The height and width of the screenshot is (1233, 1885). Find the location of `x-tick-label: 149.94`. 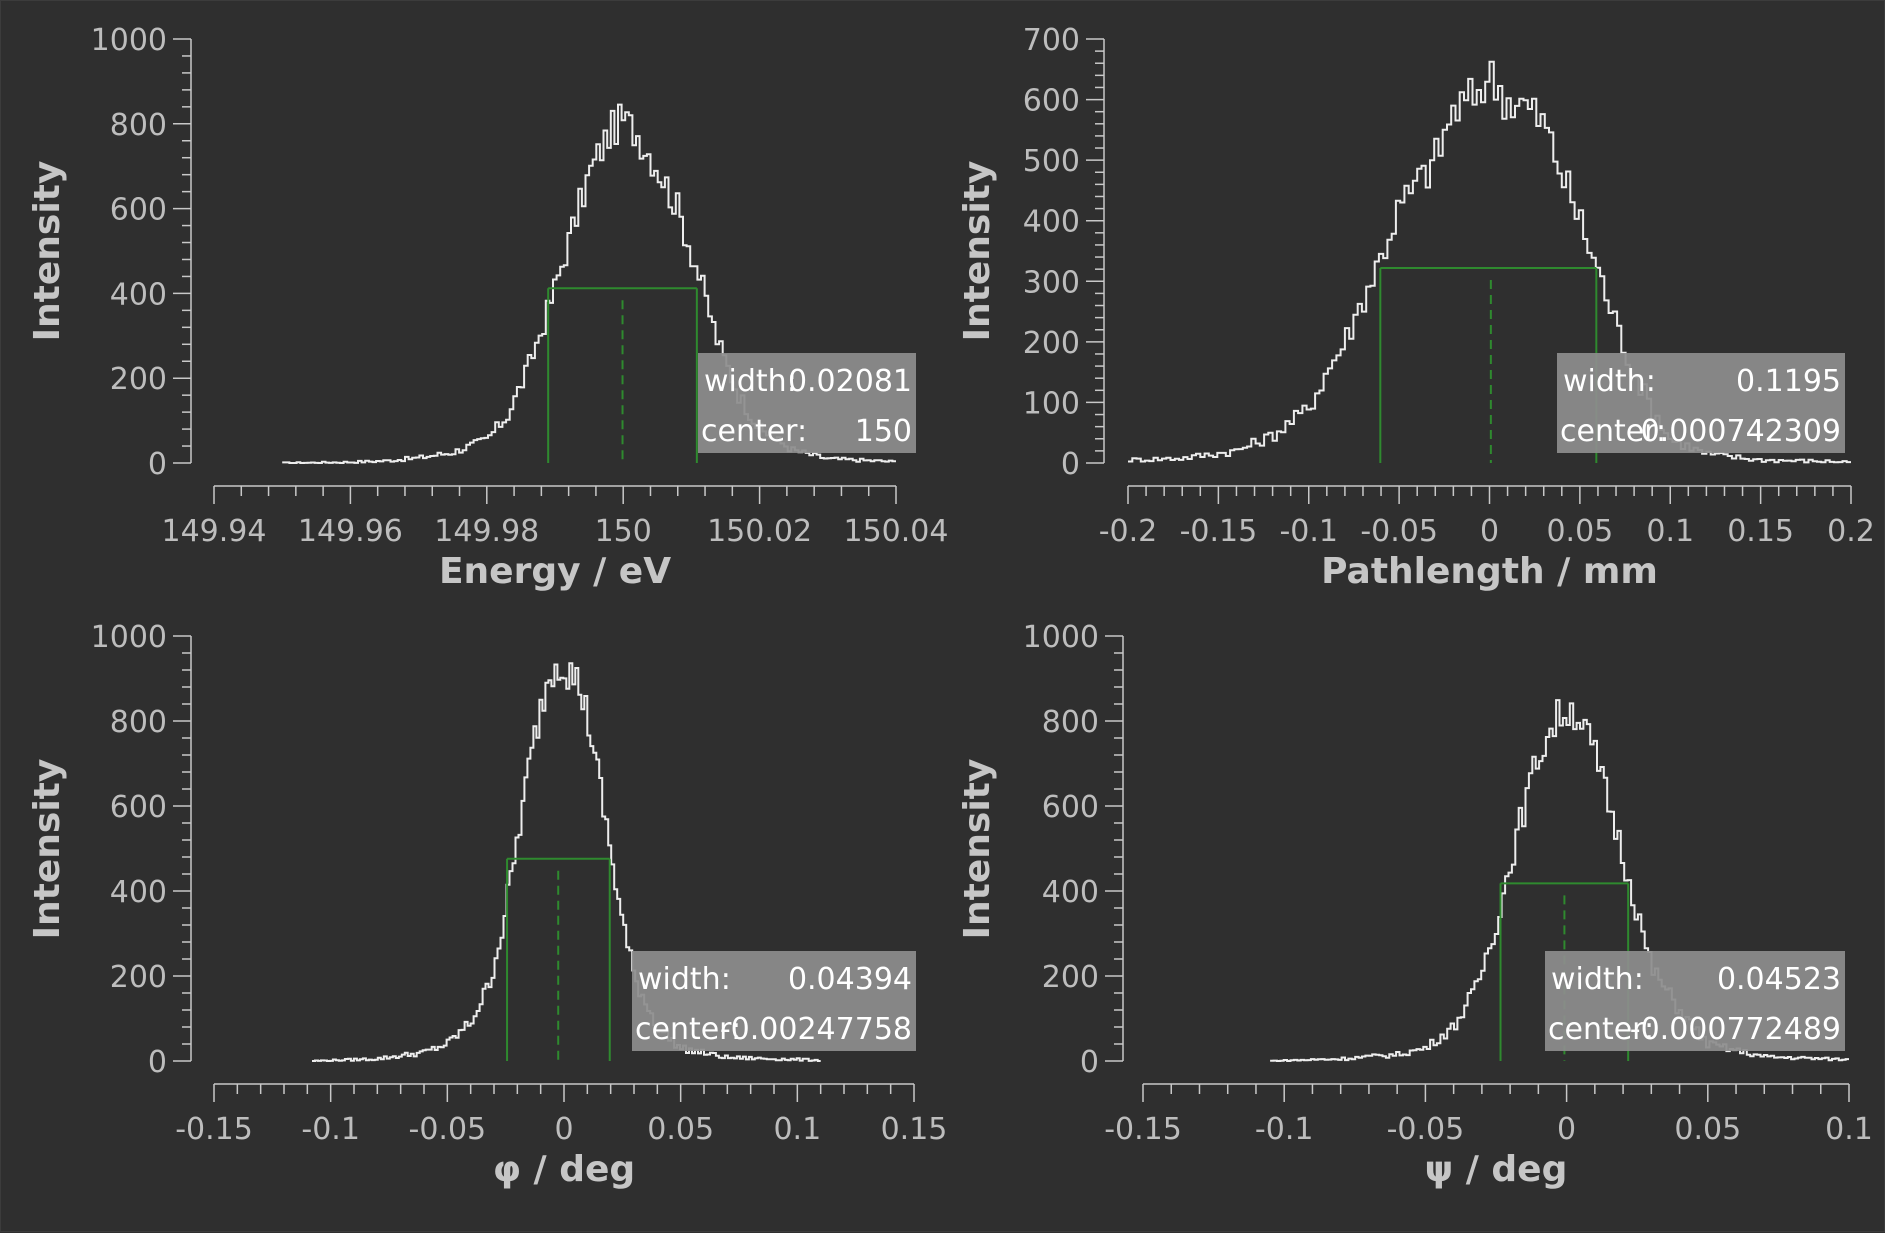

x-tick-label: 149.94 is located at coordinates (214, 531).